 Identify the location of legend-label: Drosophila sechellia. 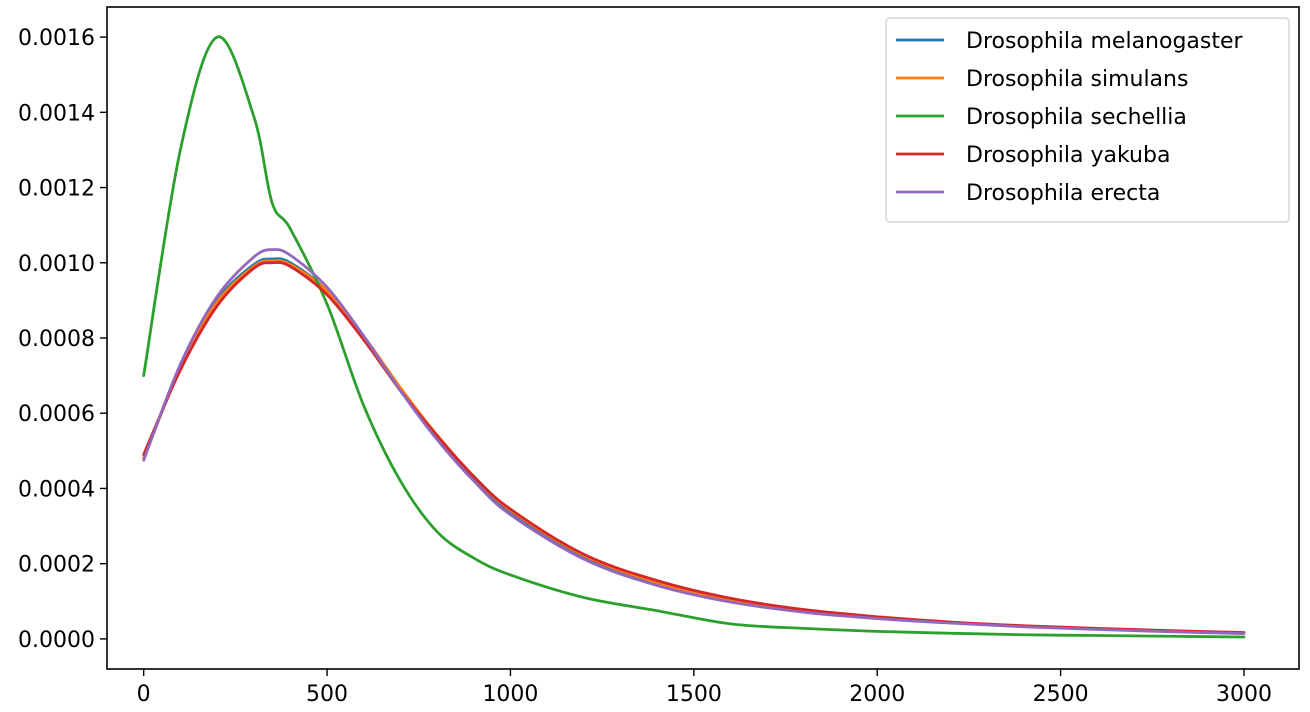
(1076, 117).